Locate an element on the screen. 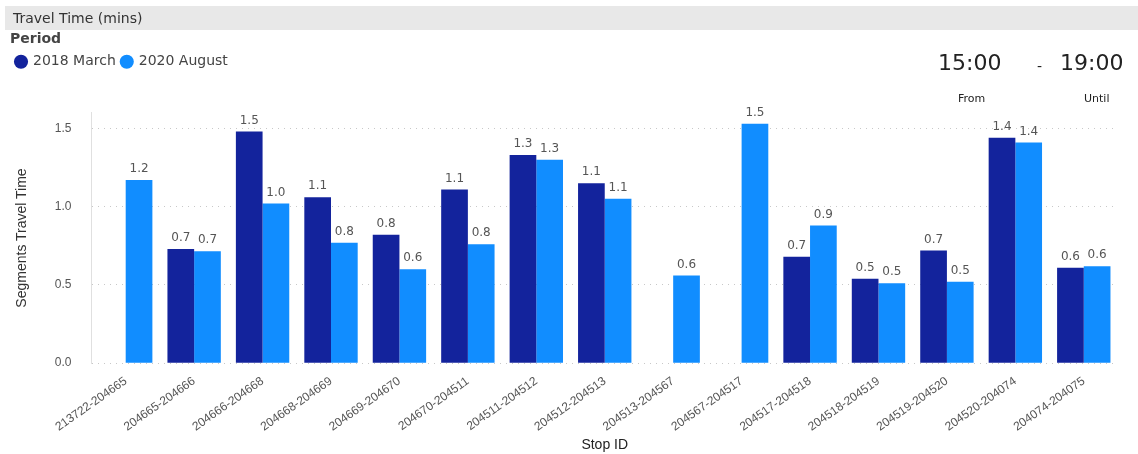 This screenshot has width=1138, height=454. data-label: 0.9 is located at coordinates (823, 213).